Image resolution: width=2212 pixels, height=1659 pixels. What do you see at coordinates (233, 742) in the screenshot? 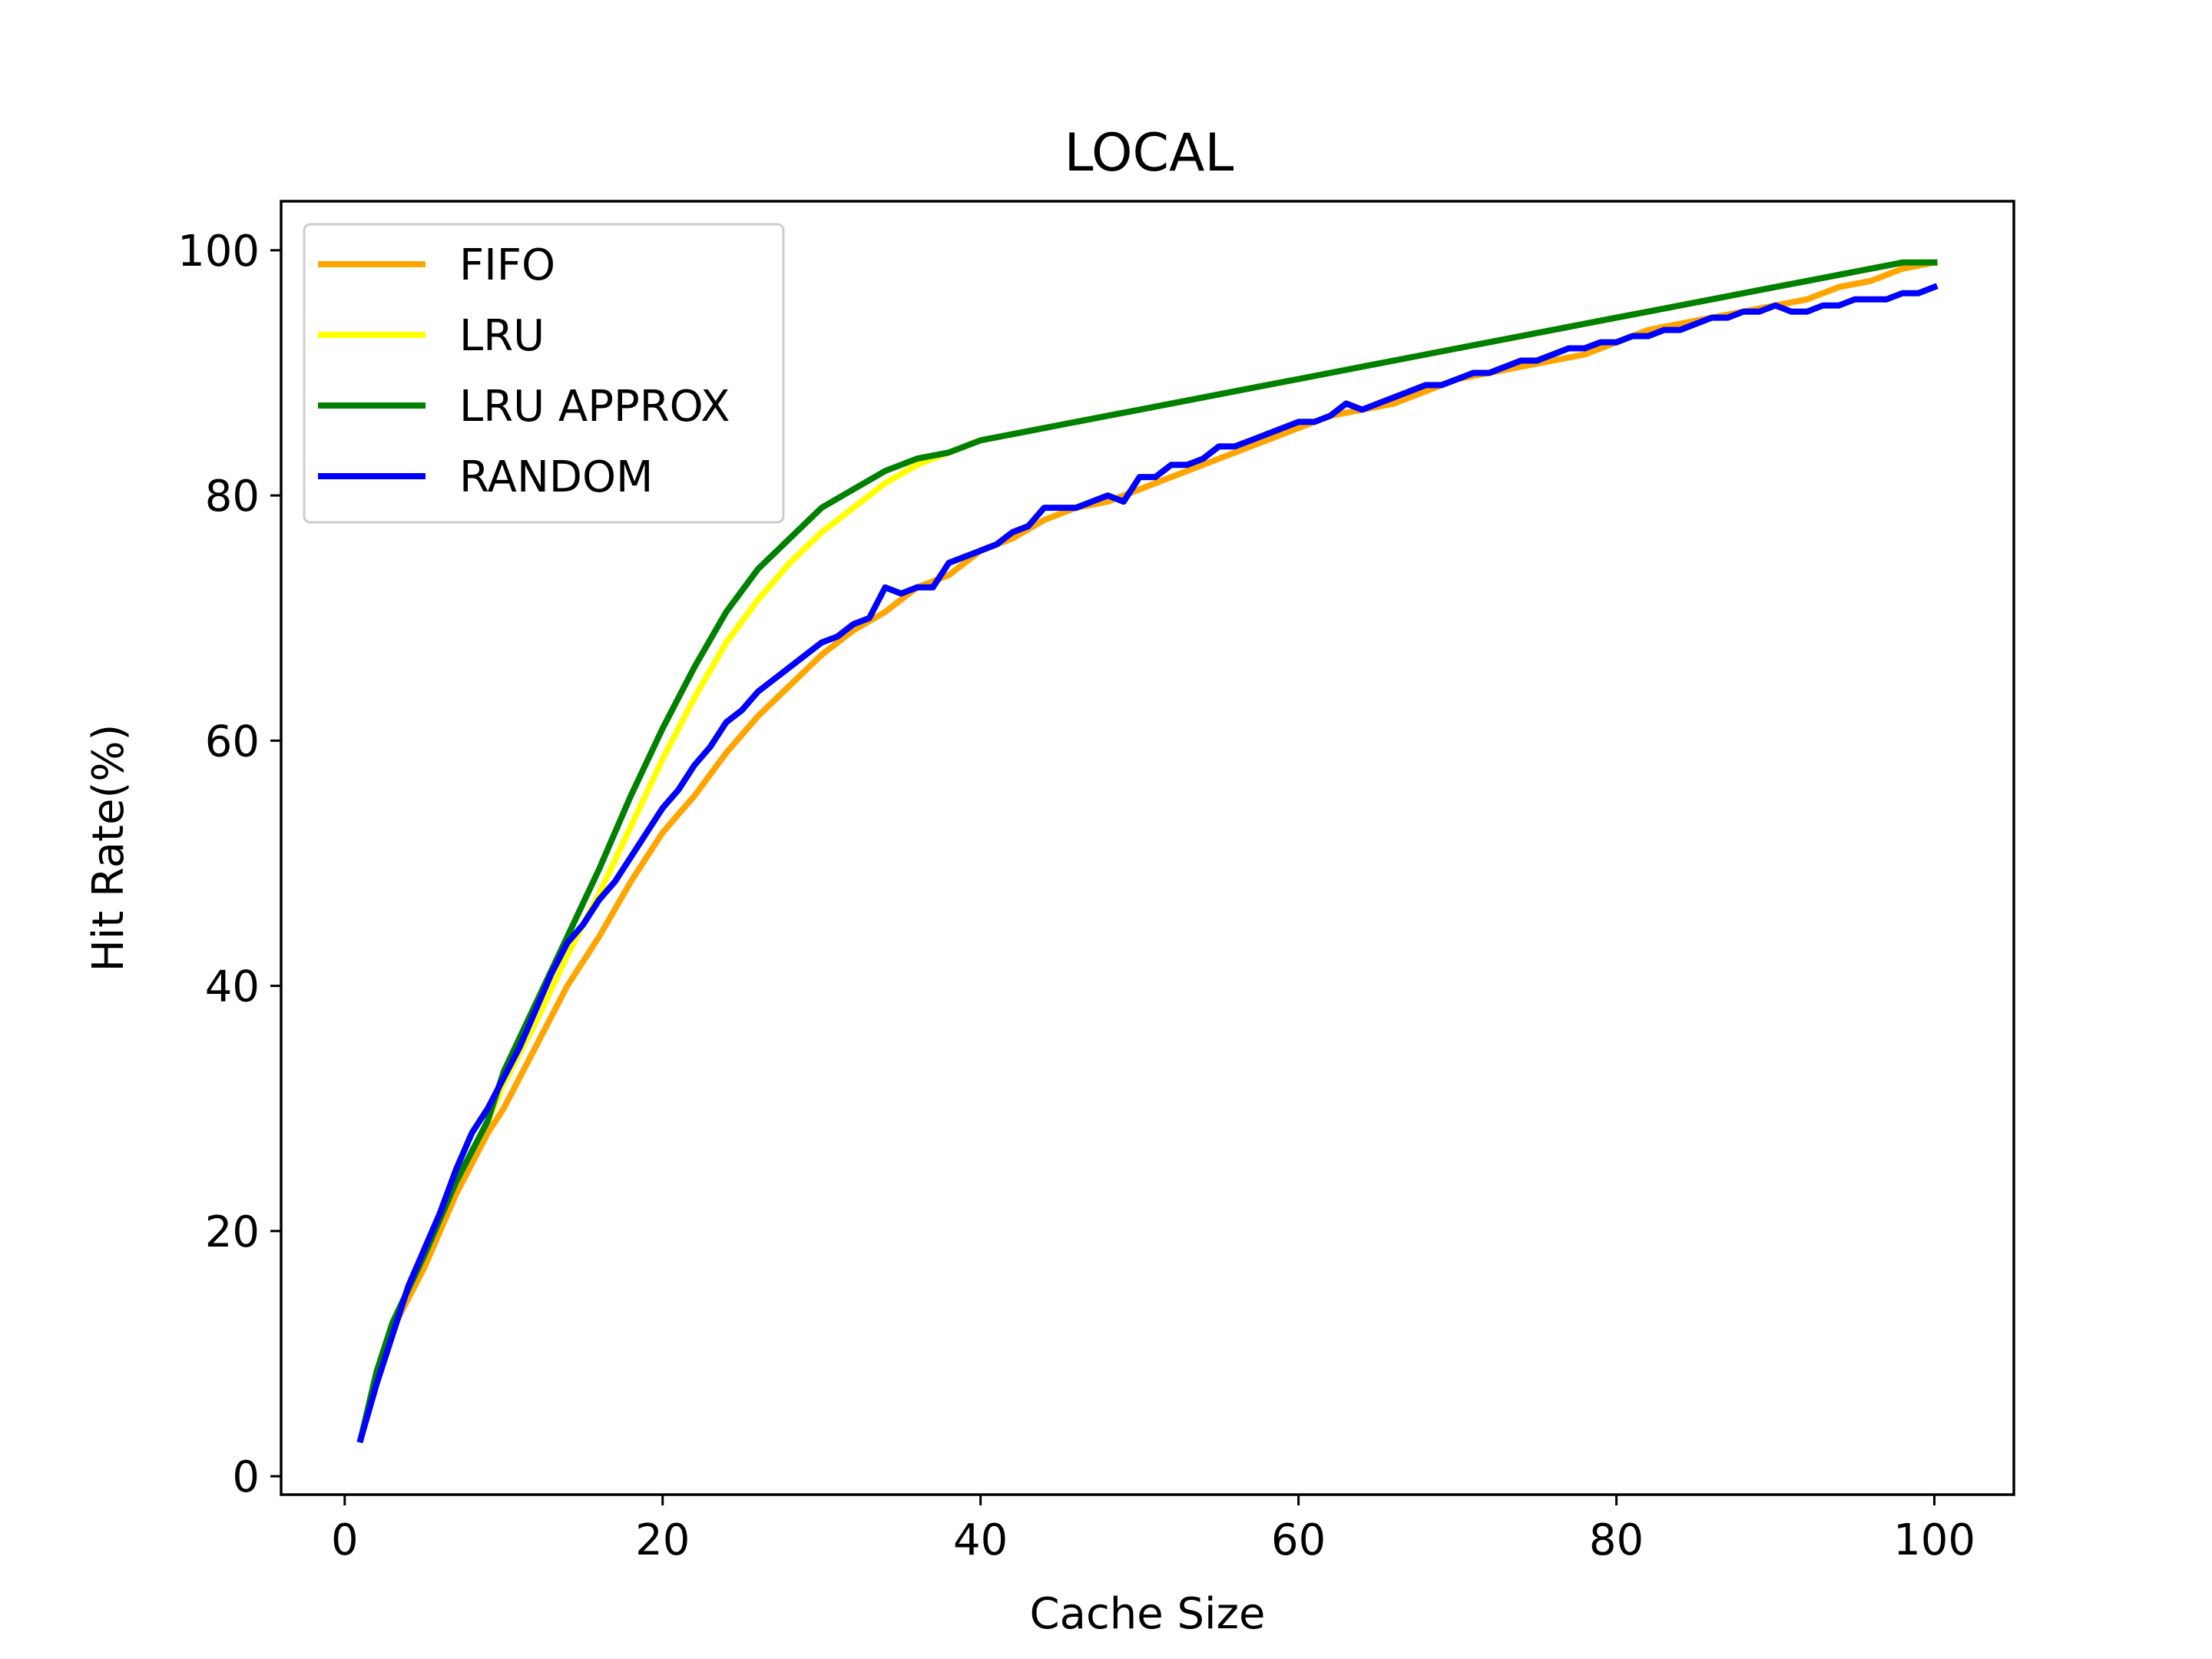
I see `y-tick-label: 60` at bounding box center [233, 742].